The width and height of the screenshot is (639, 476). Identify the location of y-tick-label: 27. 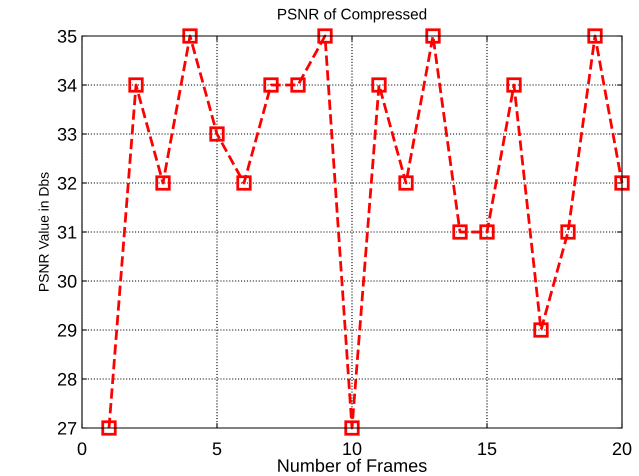
(67, 428).